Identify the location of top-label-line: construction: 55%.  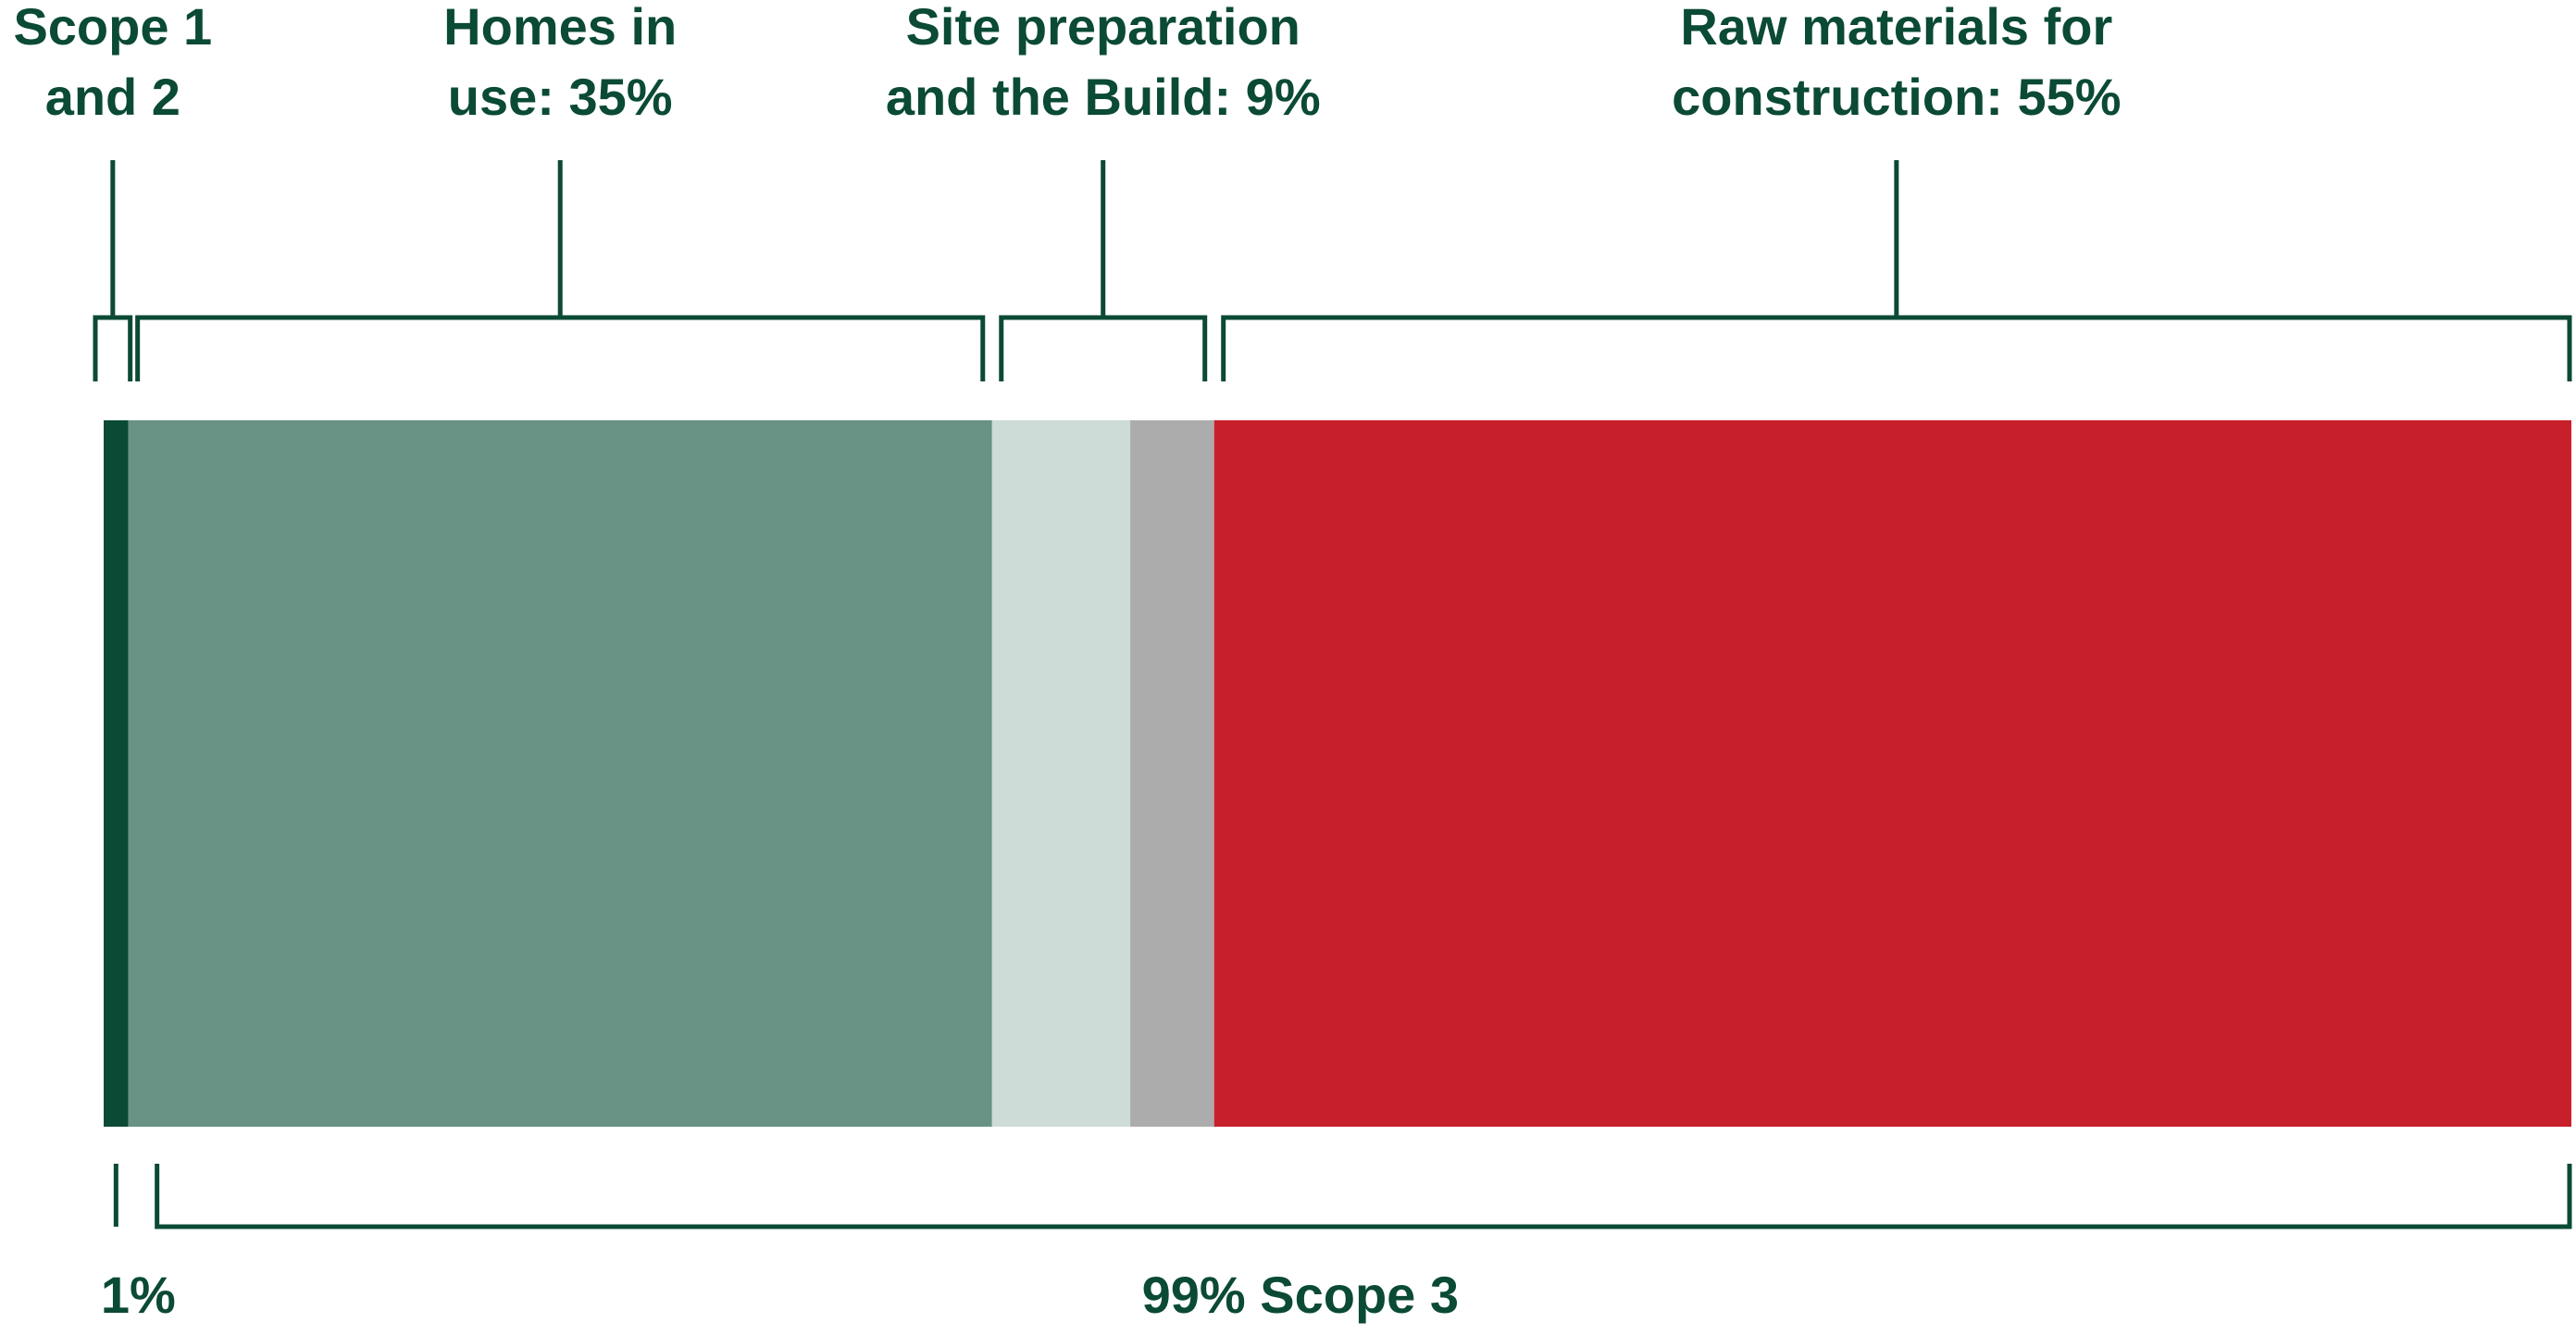
(1896, 97).